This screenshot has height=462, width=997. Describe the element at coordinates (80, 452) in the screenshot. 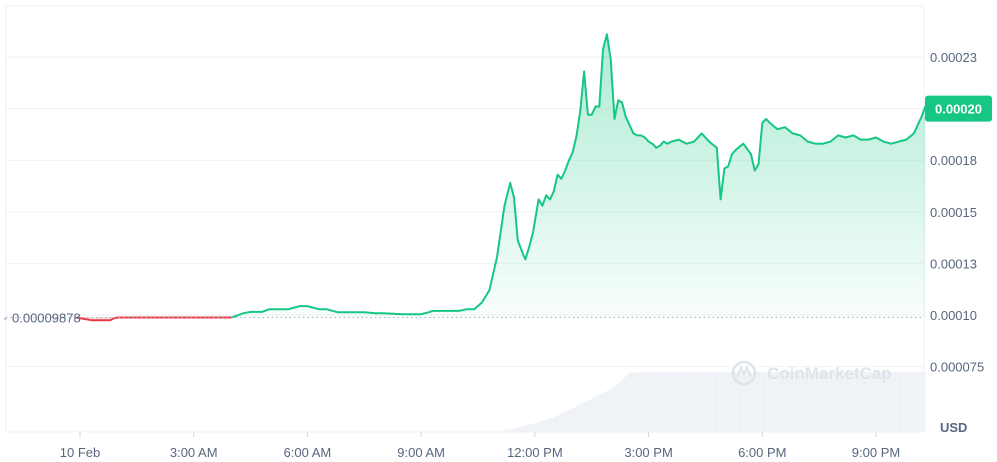

I see `x-tick-label: 10 Feb` at that location.